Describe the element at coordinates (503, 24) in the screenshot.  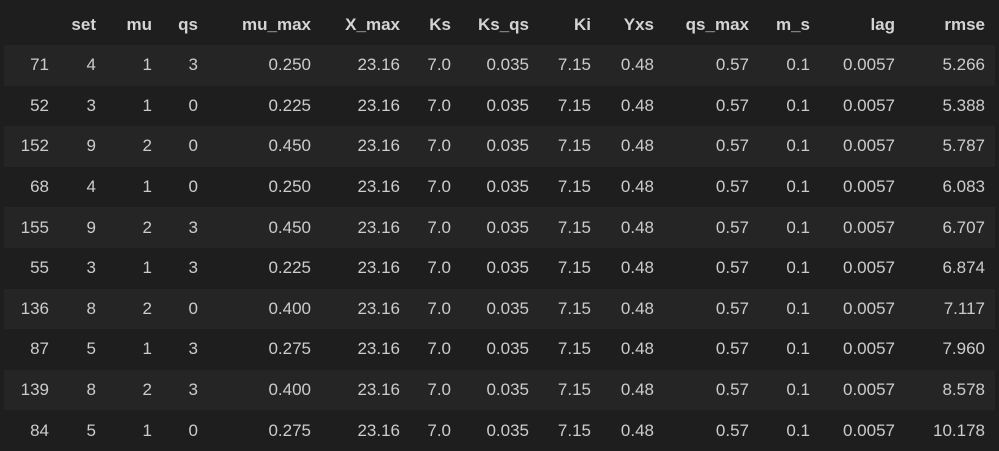
I see `column-header-ks-qs: Ks_qs` at that location.